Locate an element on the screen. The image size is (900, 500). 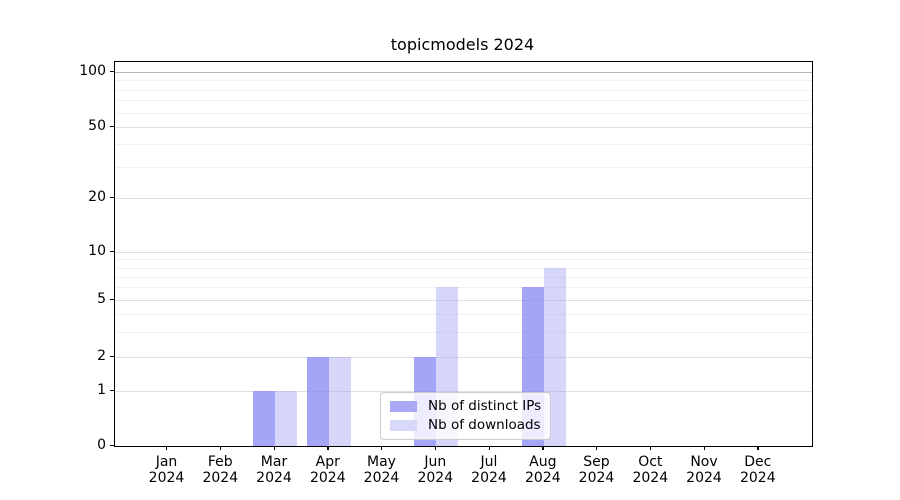
x-tick-year-may: 2024 is located at coordinates (381, 478).